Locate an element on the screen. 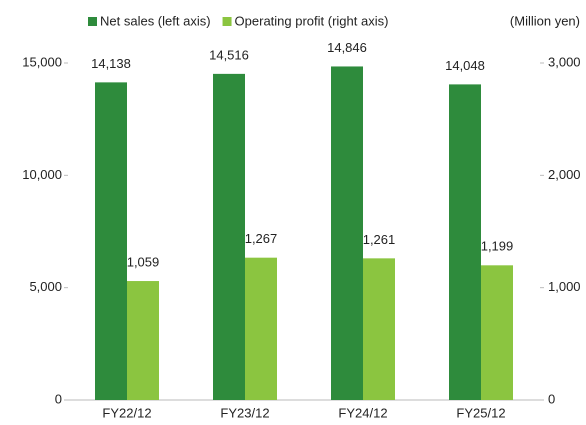  x-tick-label: FY24/12 is located at coordinates (362, 412).